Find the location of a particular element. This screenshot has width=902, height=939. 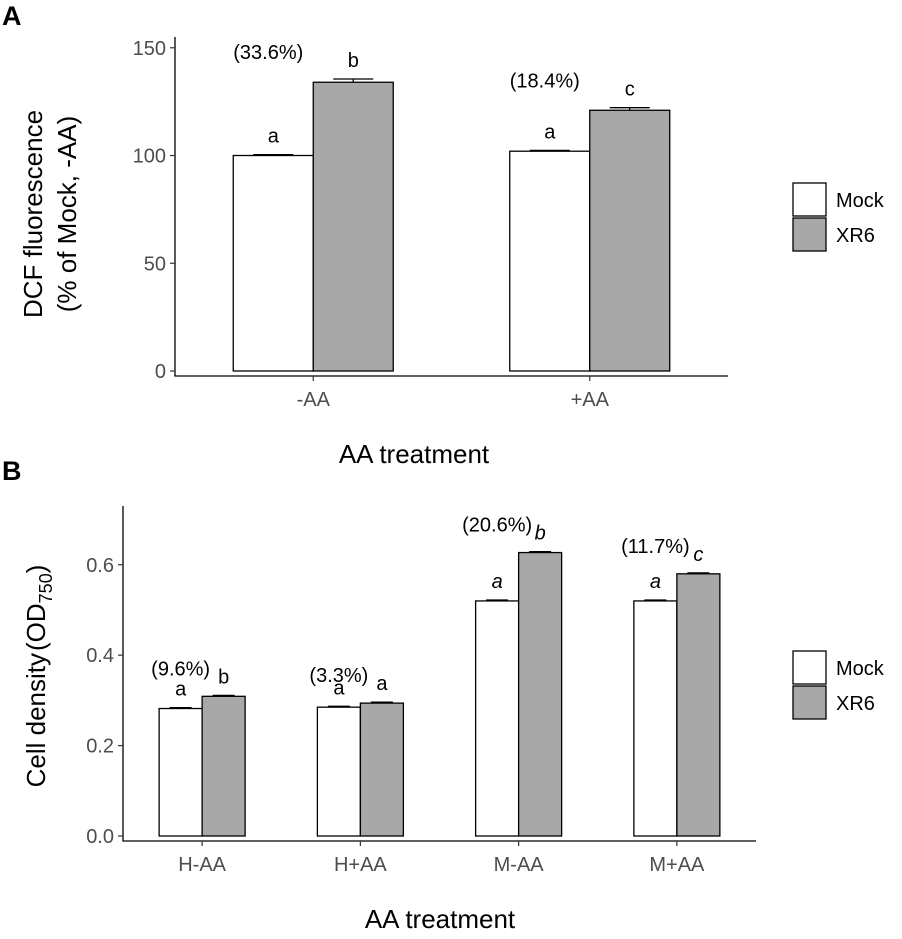

panel-a-xlabel: AA treatment is located at coordinates (414, 454).